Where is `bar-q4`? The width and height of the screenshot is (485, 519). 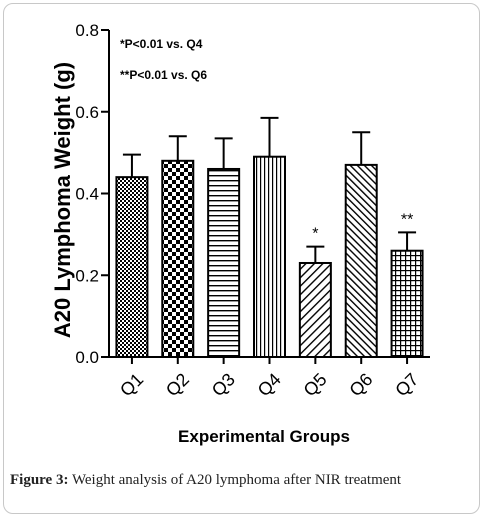
bar-q4 is located at coordinates (269, 256).